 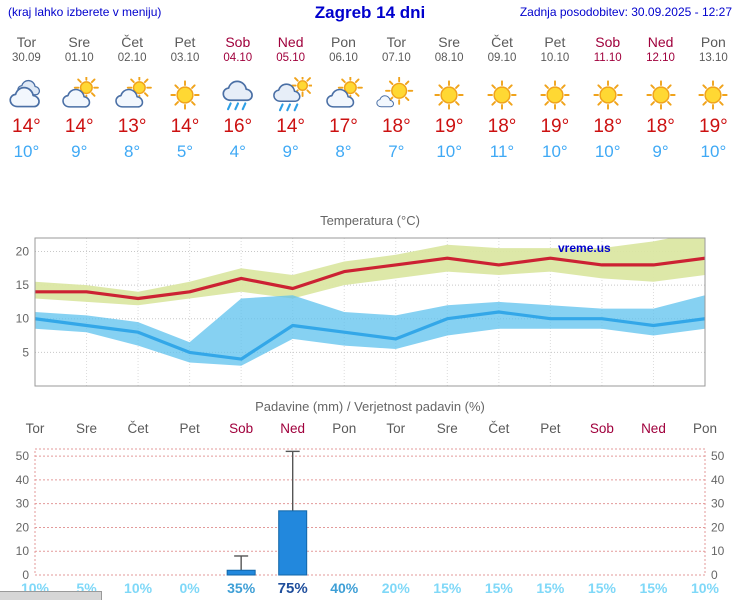 What do you see at coordinates (344, 428) in the screenshot?
I see `precip-day-label: Pon` at bounding box center [344, 428].